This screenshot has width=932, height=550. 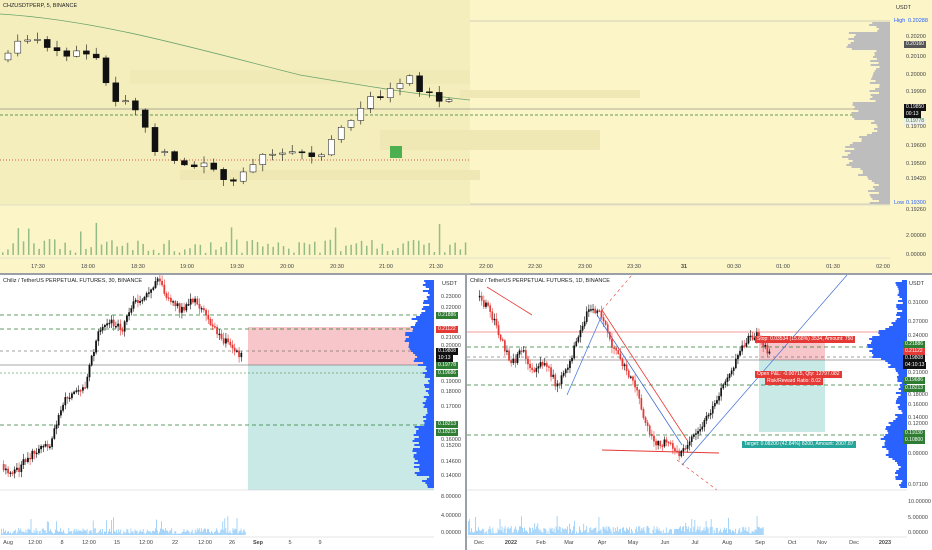 What do you see at coordinates (228, 109) in the screenshot?
I see `top-candles` at bounding box center [228, 109].